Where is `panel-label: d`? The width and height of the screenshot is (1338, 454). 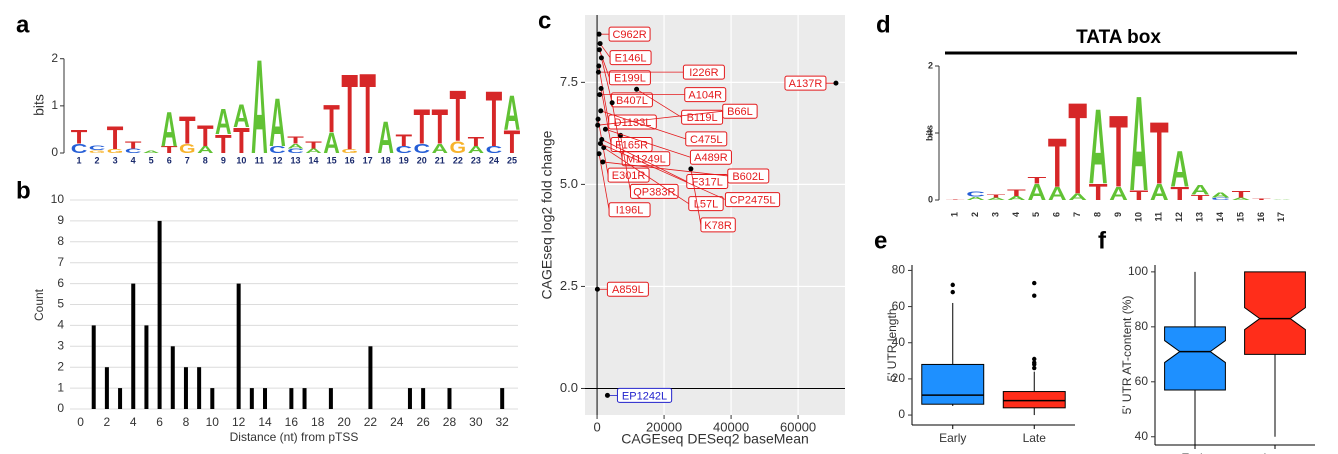
panel-label: d is located at coordinates (883, 24).